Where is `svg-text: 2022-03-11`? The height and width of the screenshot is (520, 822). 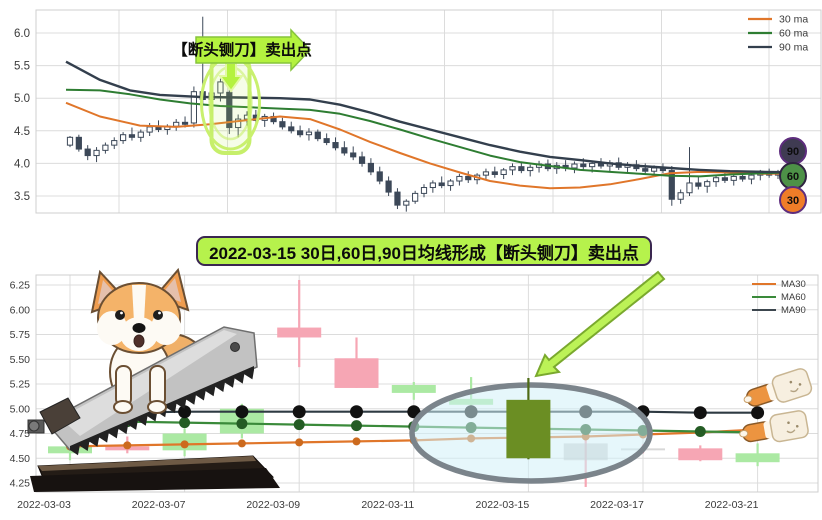
svg-text: 2022-03-11 is located at coordinates (387, 505).